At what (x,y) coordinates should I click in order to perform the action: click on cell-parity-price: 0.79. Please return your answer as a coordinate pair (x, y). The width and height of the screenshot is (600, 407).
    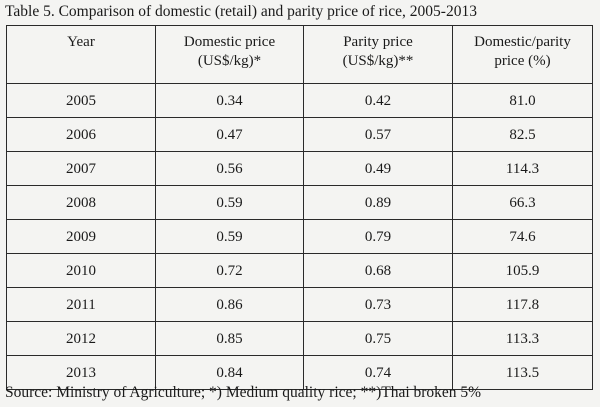
    Looking at the image, I should click on (378, 236).